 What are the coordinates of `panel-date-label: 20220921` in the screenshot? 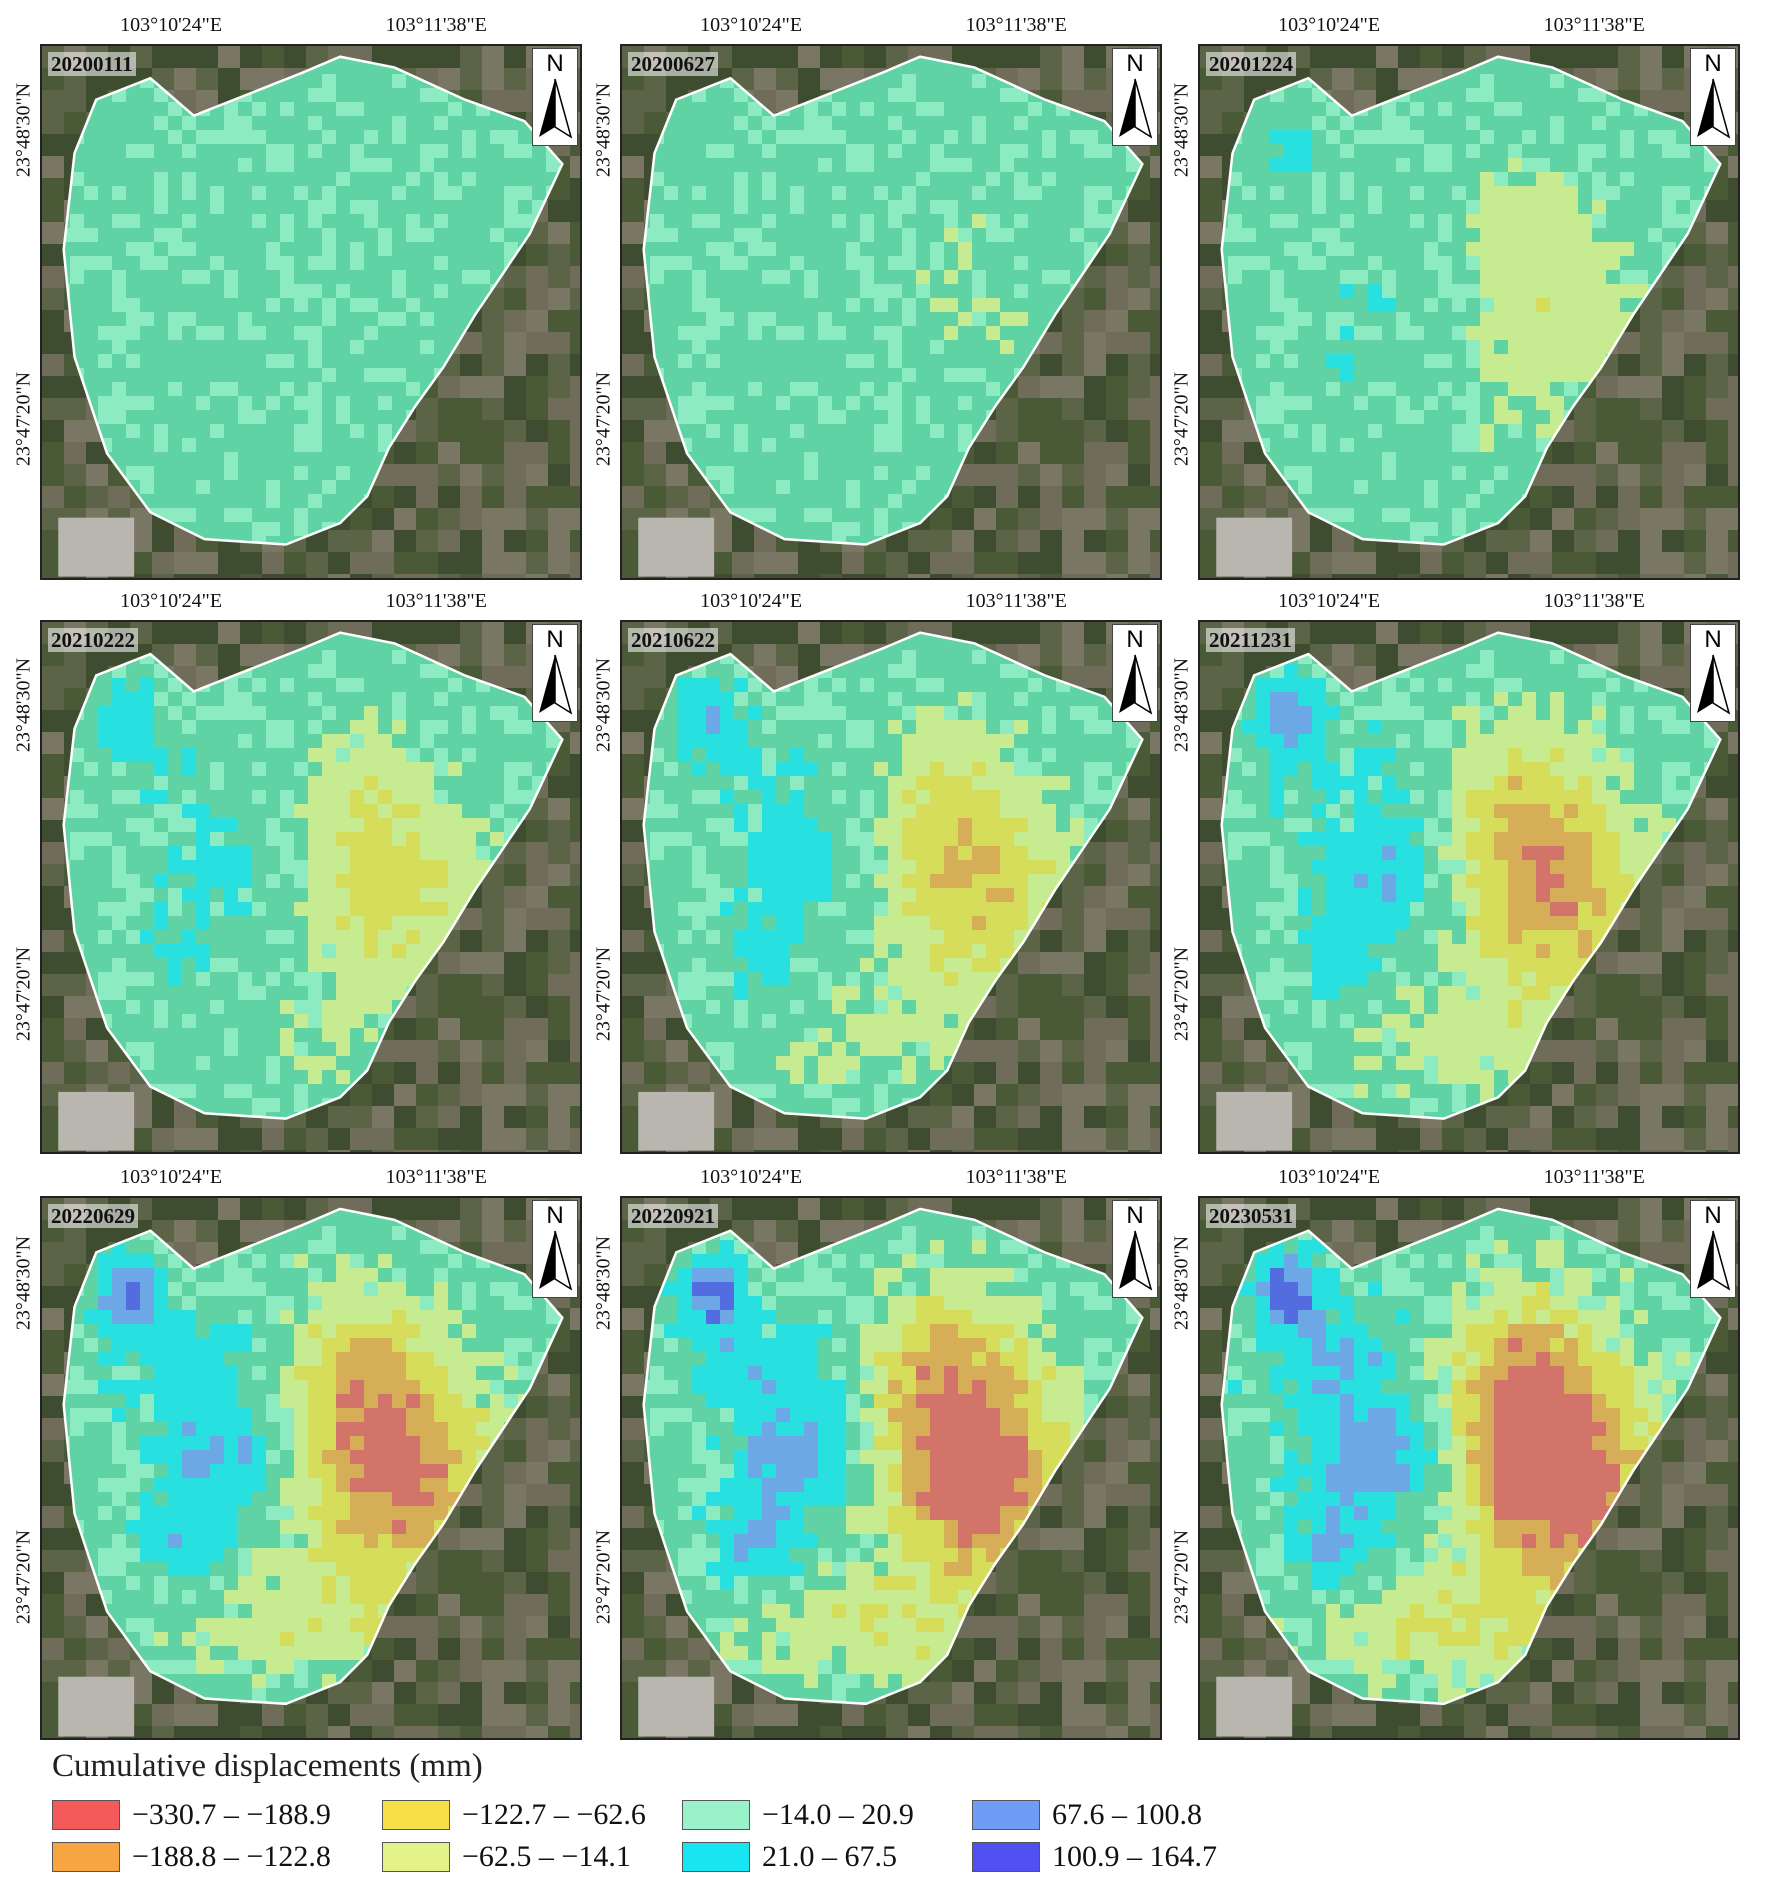 It's located at (673, 1216).